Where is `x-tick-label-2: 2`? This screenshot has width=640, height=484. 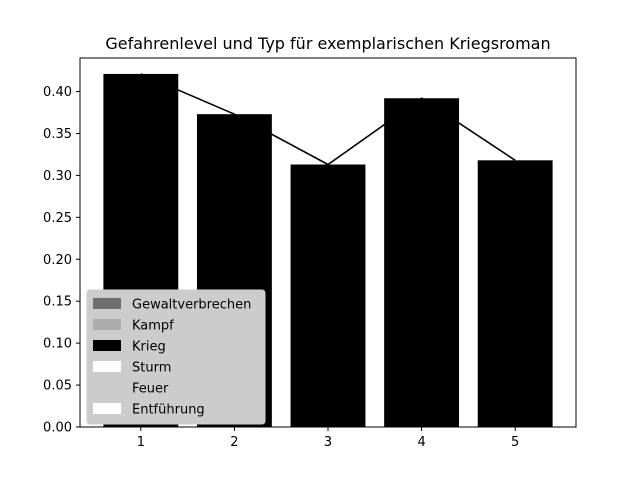 x-tick-label-2: 2 is located at coordinates (234, 442).